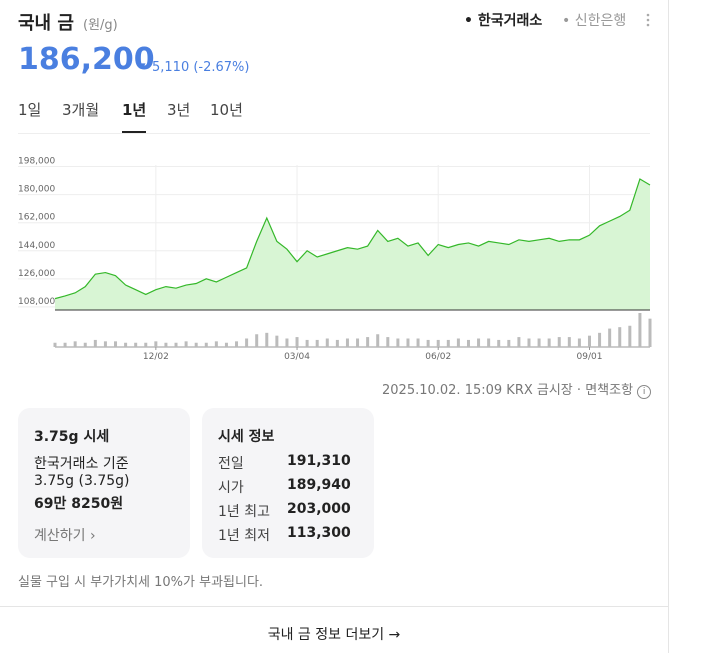 The width and height of the screenshot is (702, 653). Describe the element at coordinates (36, 274) in the screenshot. I see `y-tick-label: 126,000` at that location.